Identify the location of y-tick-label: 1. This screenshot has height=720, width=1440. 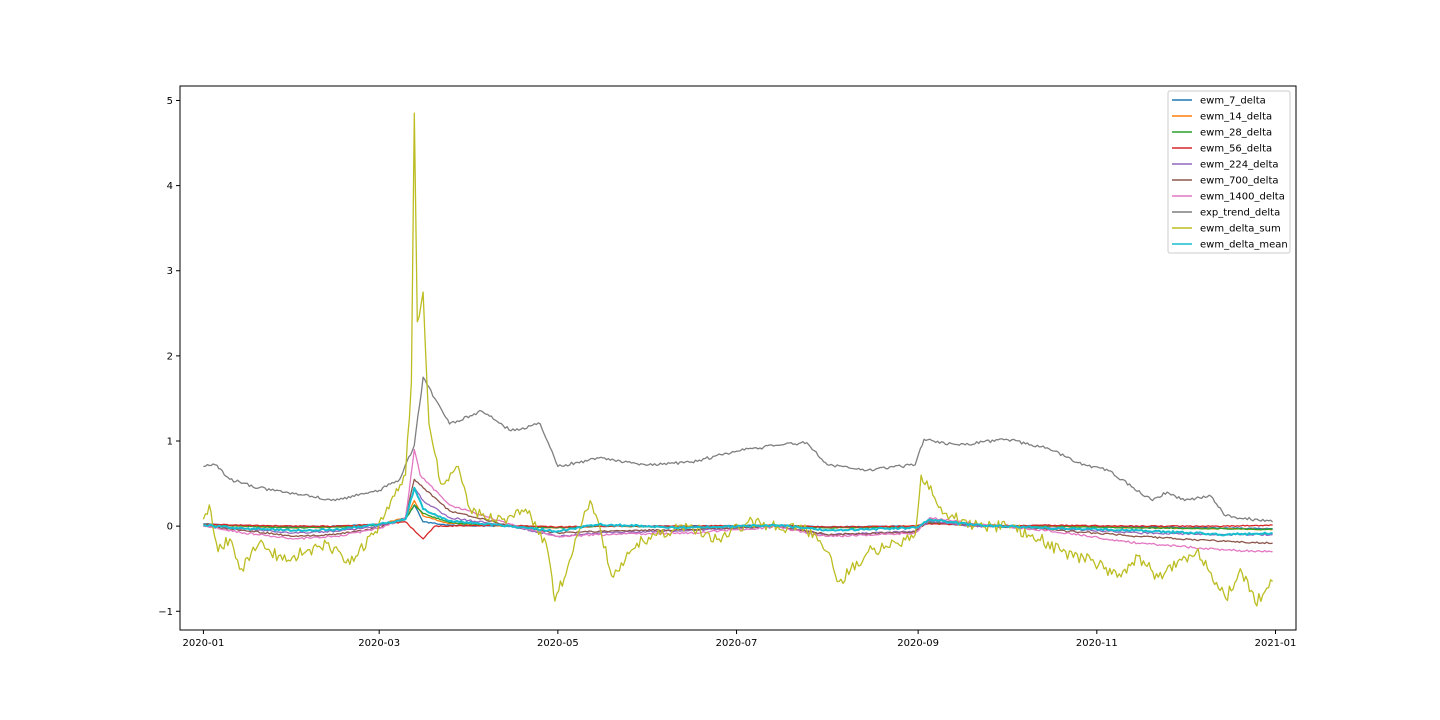
(170, 442).